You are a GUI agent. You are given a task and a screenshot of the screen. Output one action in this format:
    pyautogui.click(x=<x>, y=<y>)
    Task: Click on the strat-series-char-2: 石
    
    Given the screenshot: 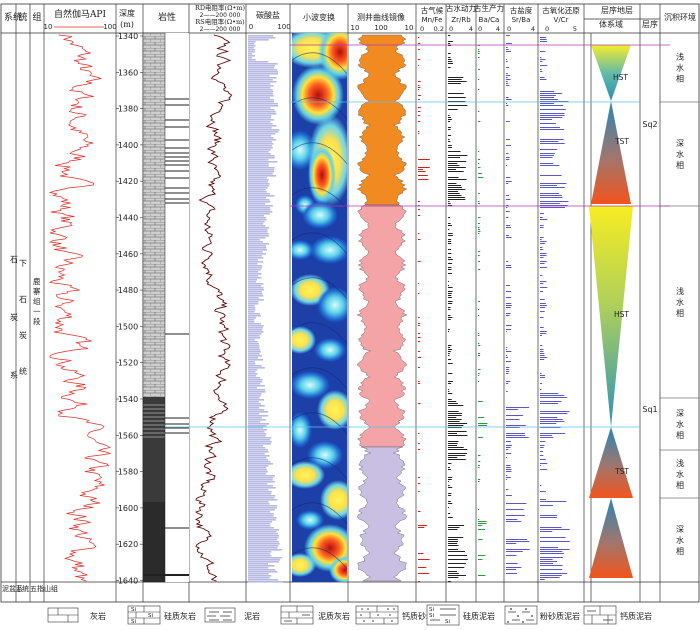 What is the action you would take?
    pyautogui.click(x=23, y=299)
    